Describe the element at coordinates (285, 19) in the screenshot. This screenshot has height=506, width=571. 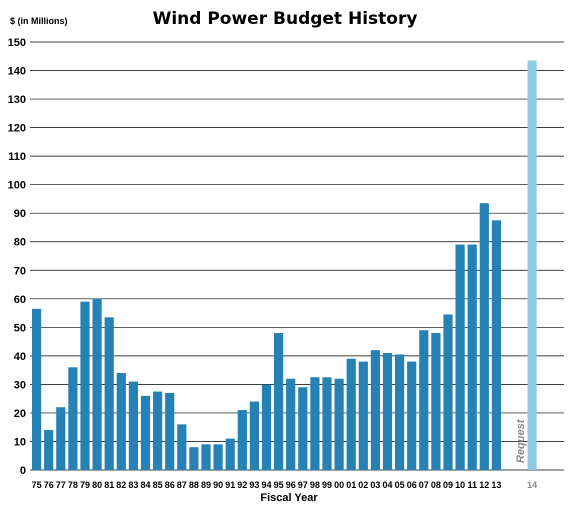
I see `chart-title: Wind Power Budget History` at that location.